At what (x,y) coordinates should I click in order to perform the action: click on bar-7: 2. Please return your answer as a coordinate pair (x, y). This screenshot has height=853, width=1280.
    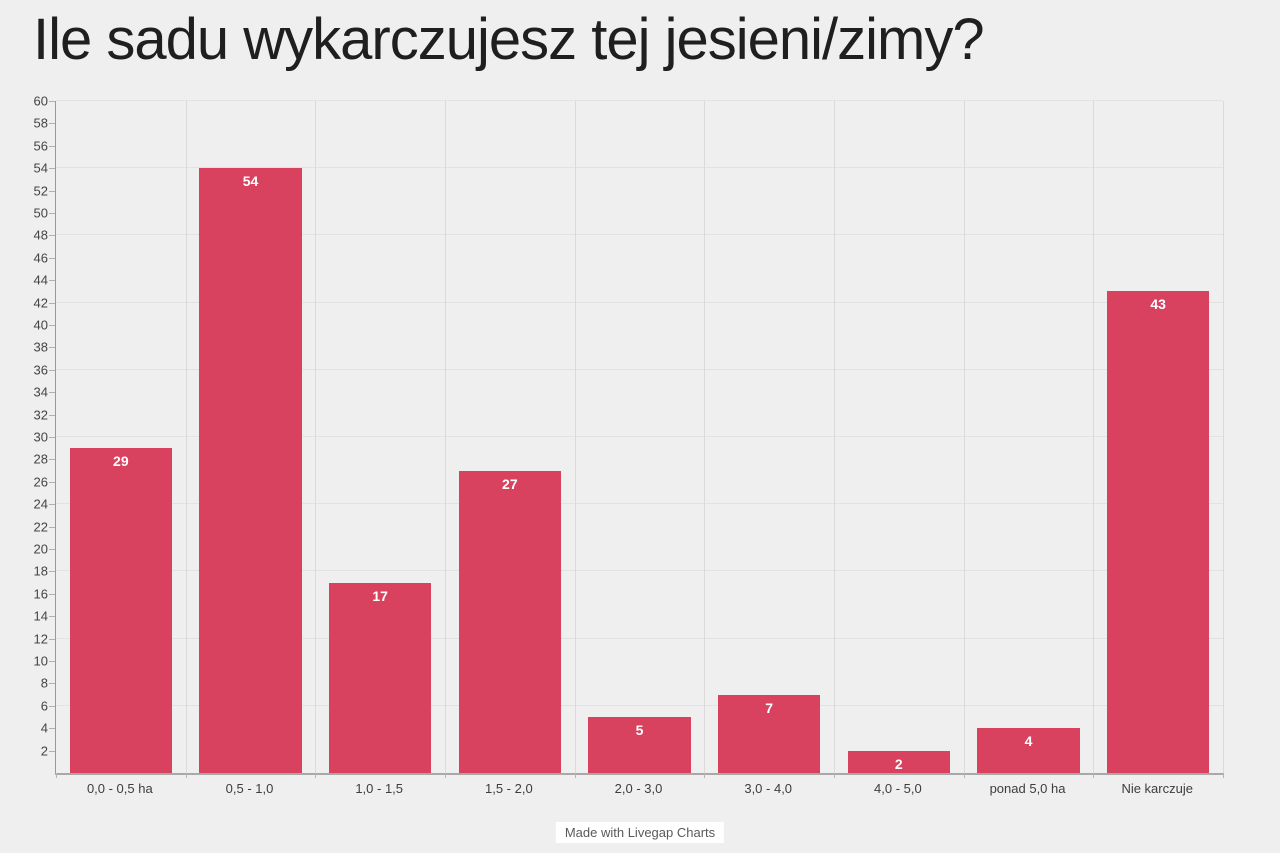
    Looking at the image, I should click on (899, 761).